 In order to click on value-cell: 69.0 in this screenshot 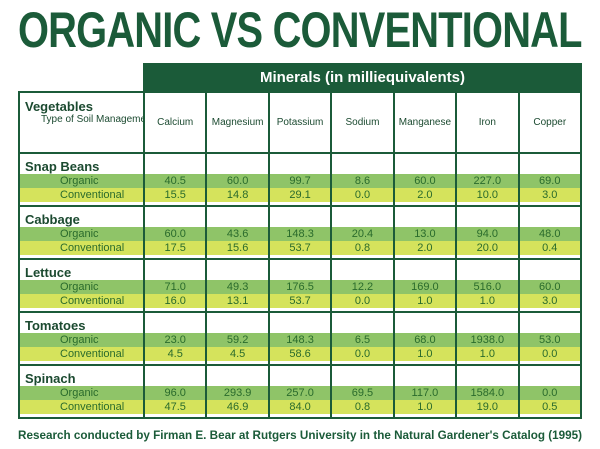, I will do `click(550, 181)`.